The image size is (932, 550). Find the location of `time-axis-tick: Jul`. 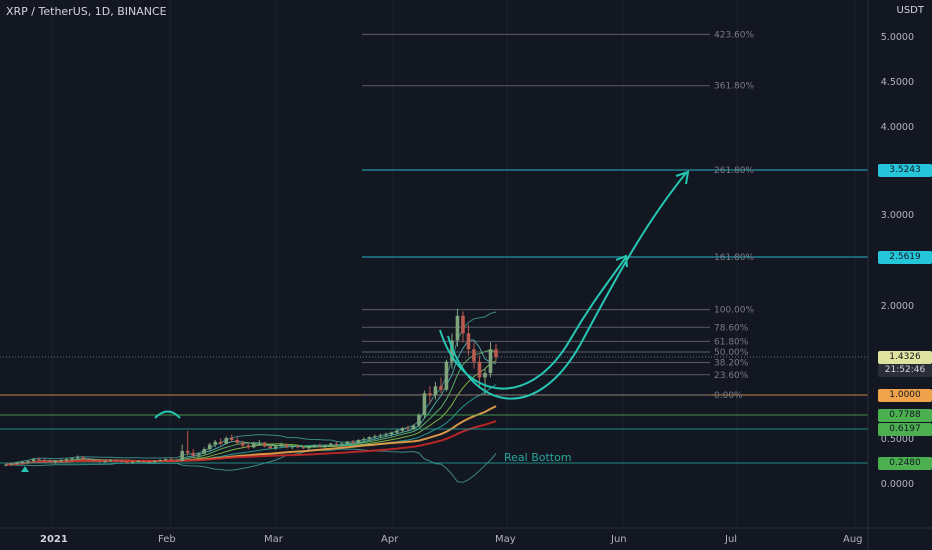

time-axis-tick: Jul is located at coordinates (731, 539).